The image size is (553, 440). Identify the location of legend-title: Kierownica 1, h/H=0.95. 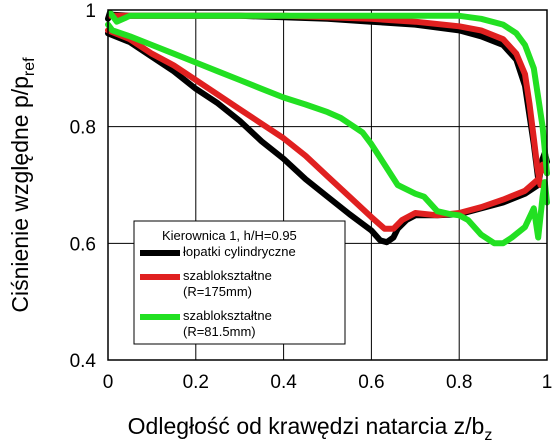
(229, 235).